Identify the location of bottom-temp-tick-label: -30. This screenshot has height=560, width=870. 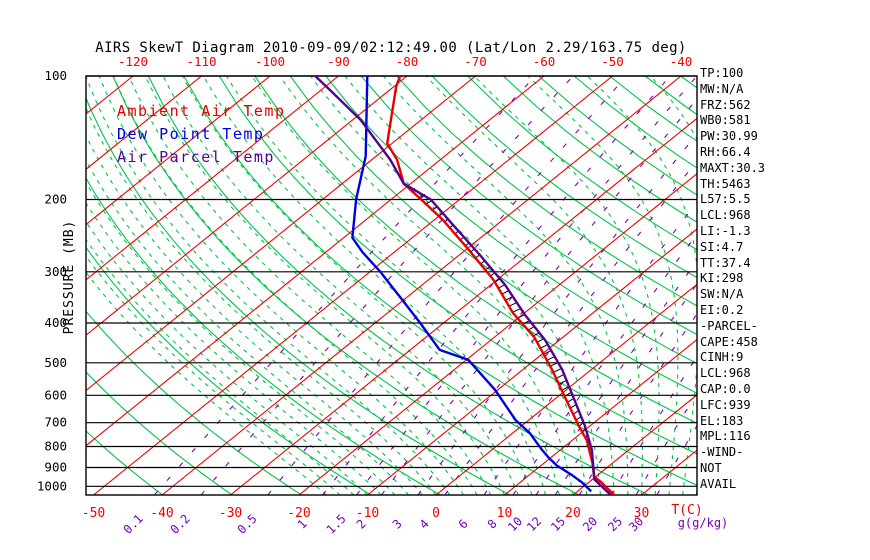
(230, 513).